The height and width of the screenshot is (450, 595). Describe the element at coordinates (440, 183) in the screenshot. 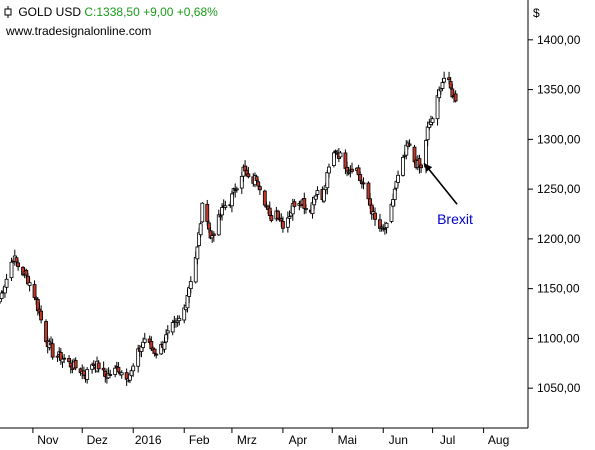

I see `annotation-arrow` at that location.